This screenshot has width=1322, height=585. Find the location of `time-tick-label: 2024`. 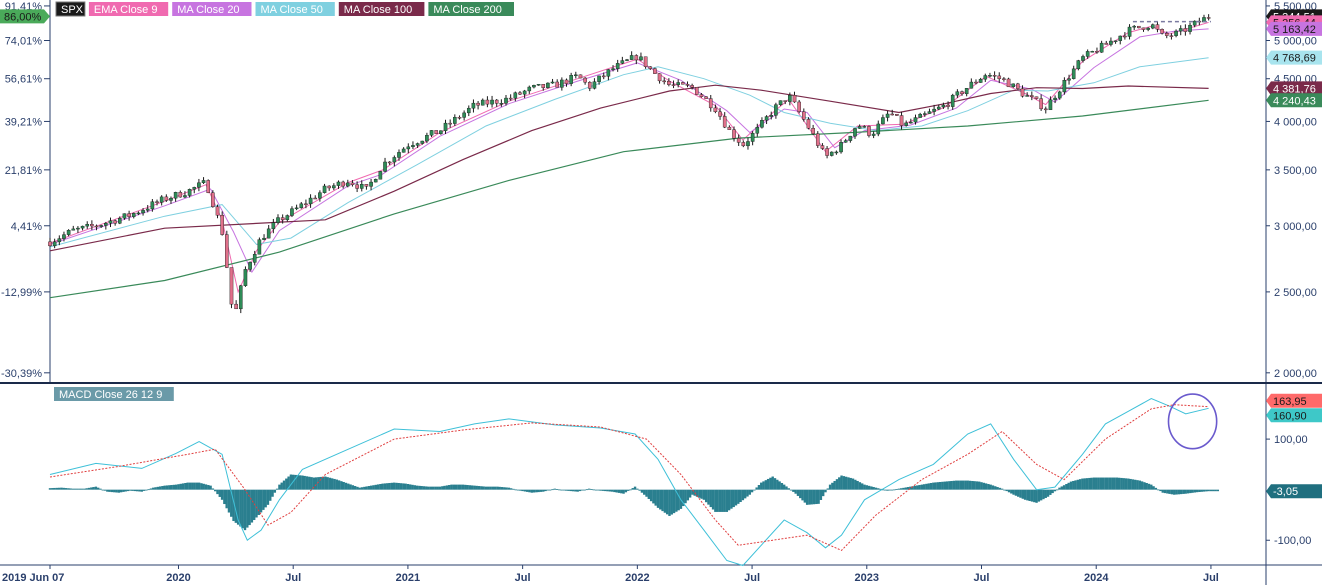

time-tick-label: 2024 is located at coordinates (1096, 578).